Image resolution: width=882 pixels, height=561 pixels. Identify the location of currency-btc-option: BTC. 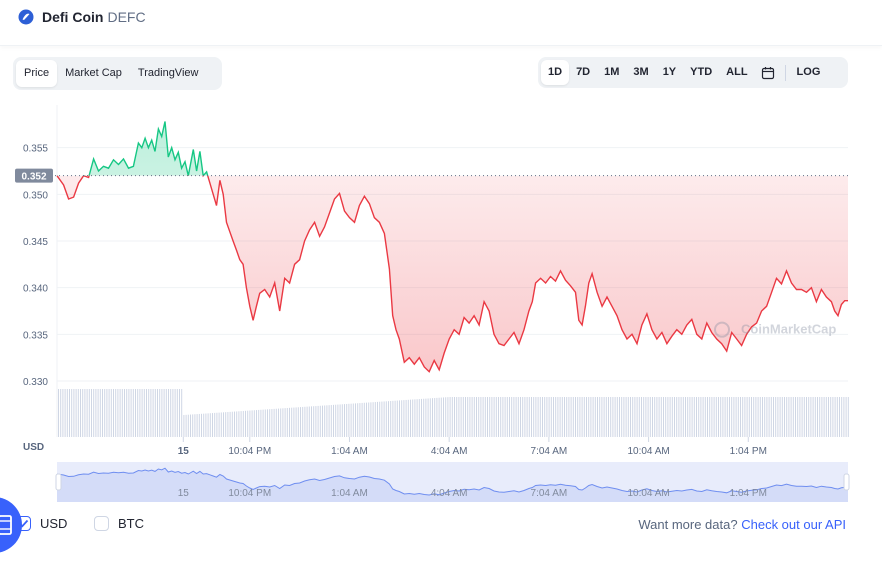
(119, 523).